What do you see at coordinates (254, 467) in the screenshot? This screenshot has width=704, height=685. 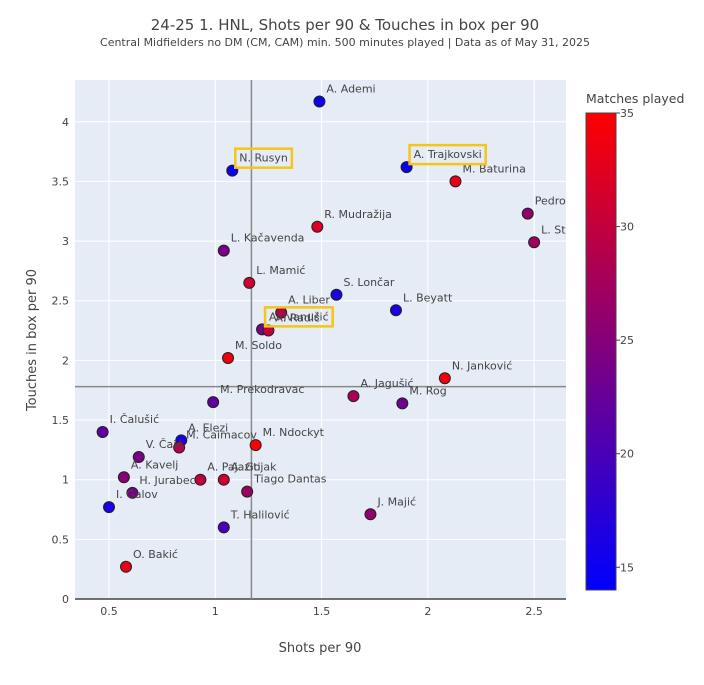 I see `point-label: A. Gojak` at bounding box center [254, 467].